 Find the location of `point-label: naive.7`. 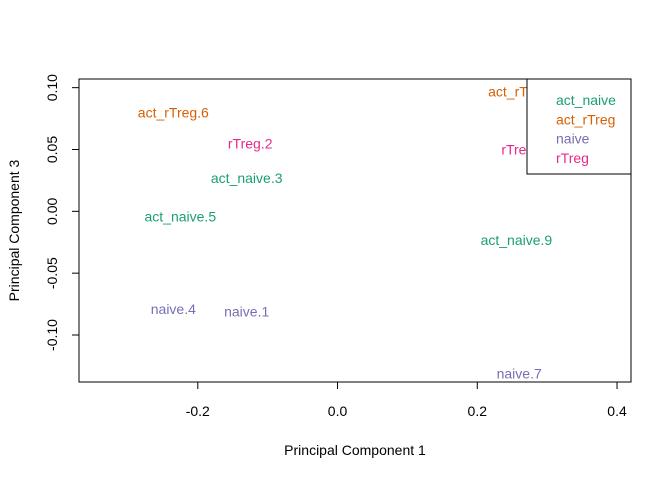

point-label: naive.7 is located at coordinates (519, 373).